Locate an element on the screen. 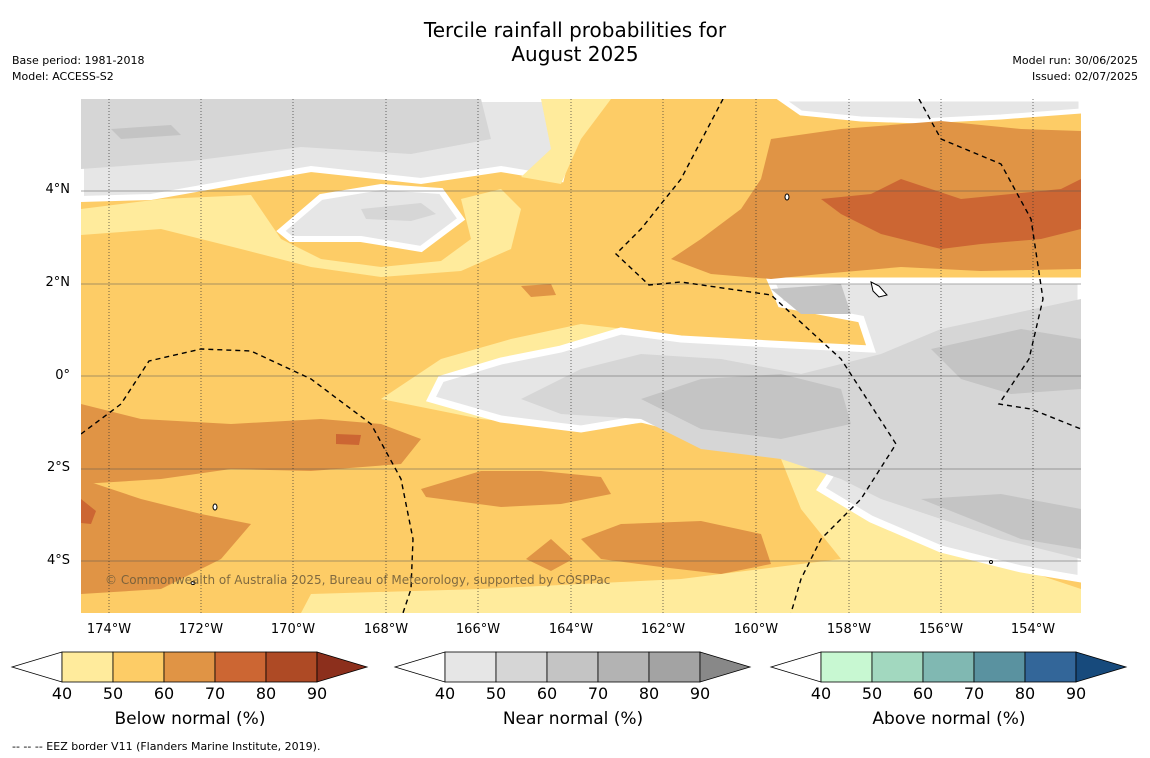 The height and width of the screenshot is (758, 1150). map-below-40-fringe-south is located at coordinates (691, 536).